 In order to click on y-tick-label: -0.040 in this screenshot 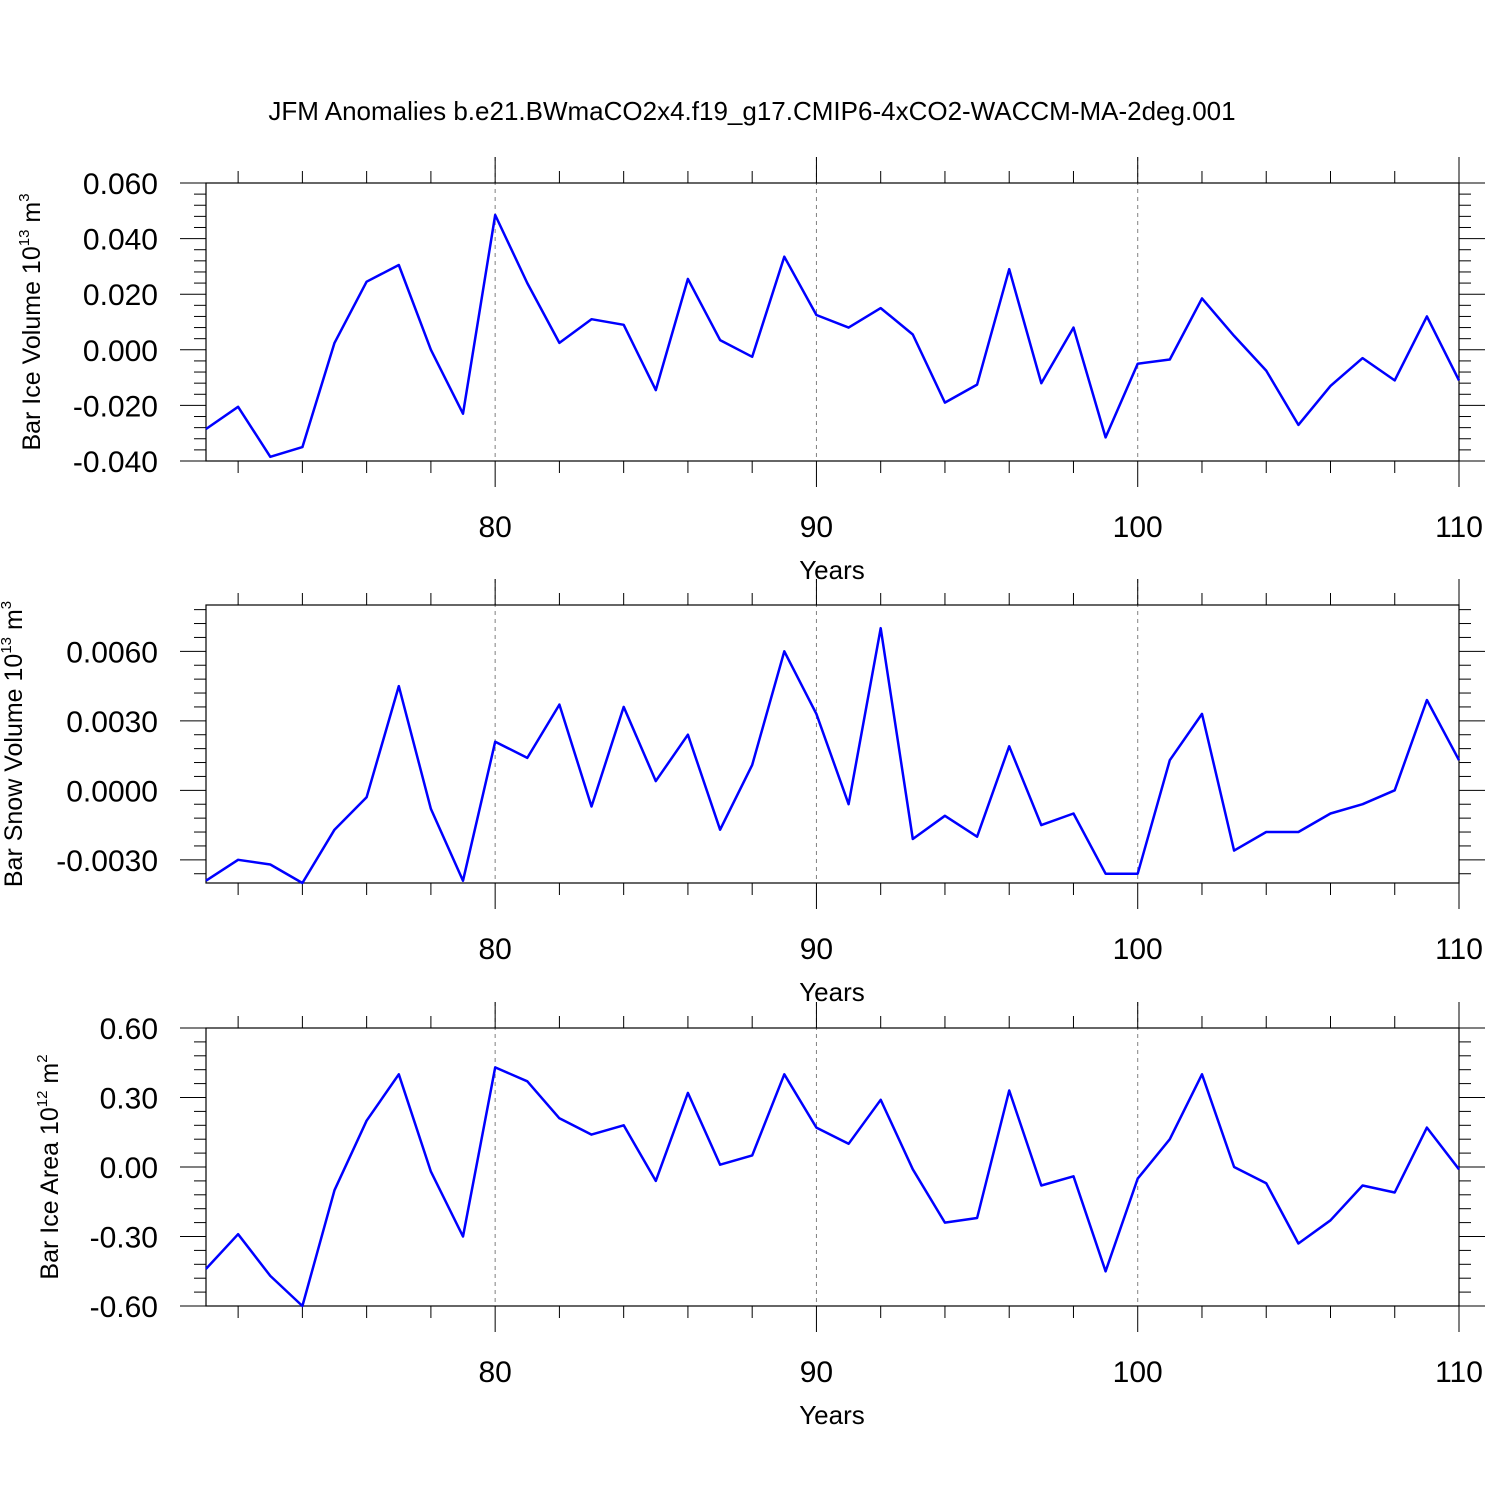, I will do `click(115, 462)`.